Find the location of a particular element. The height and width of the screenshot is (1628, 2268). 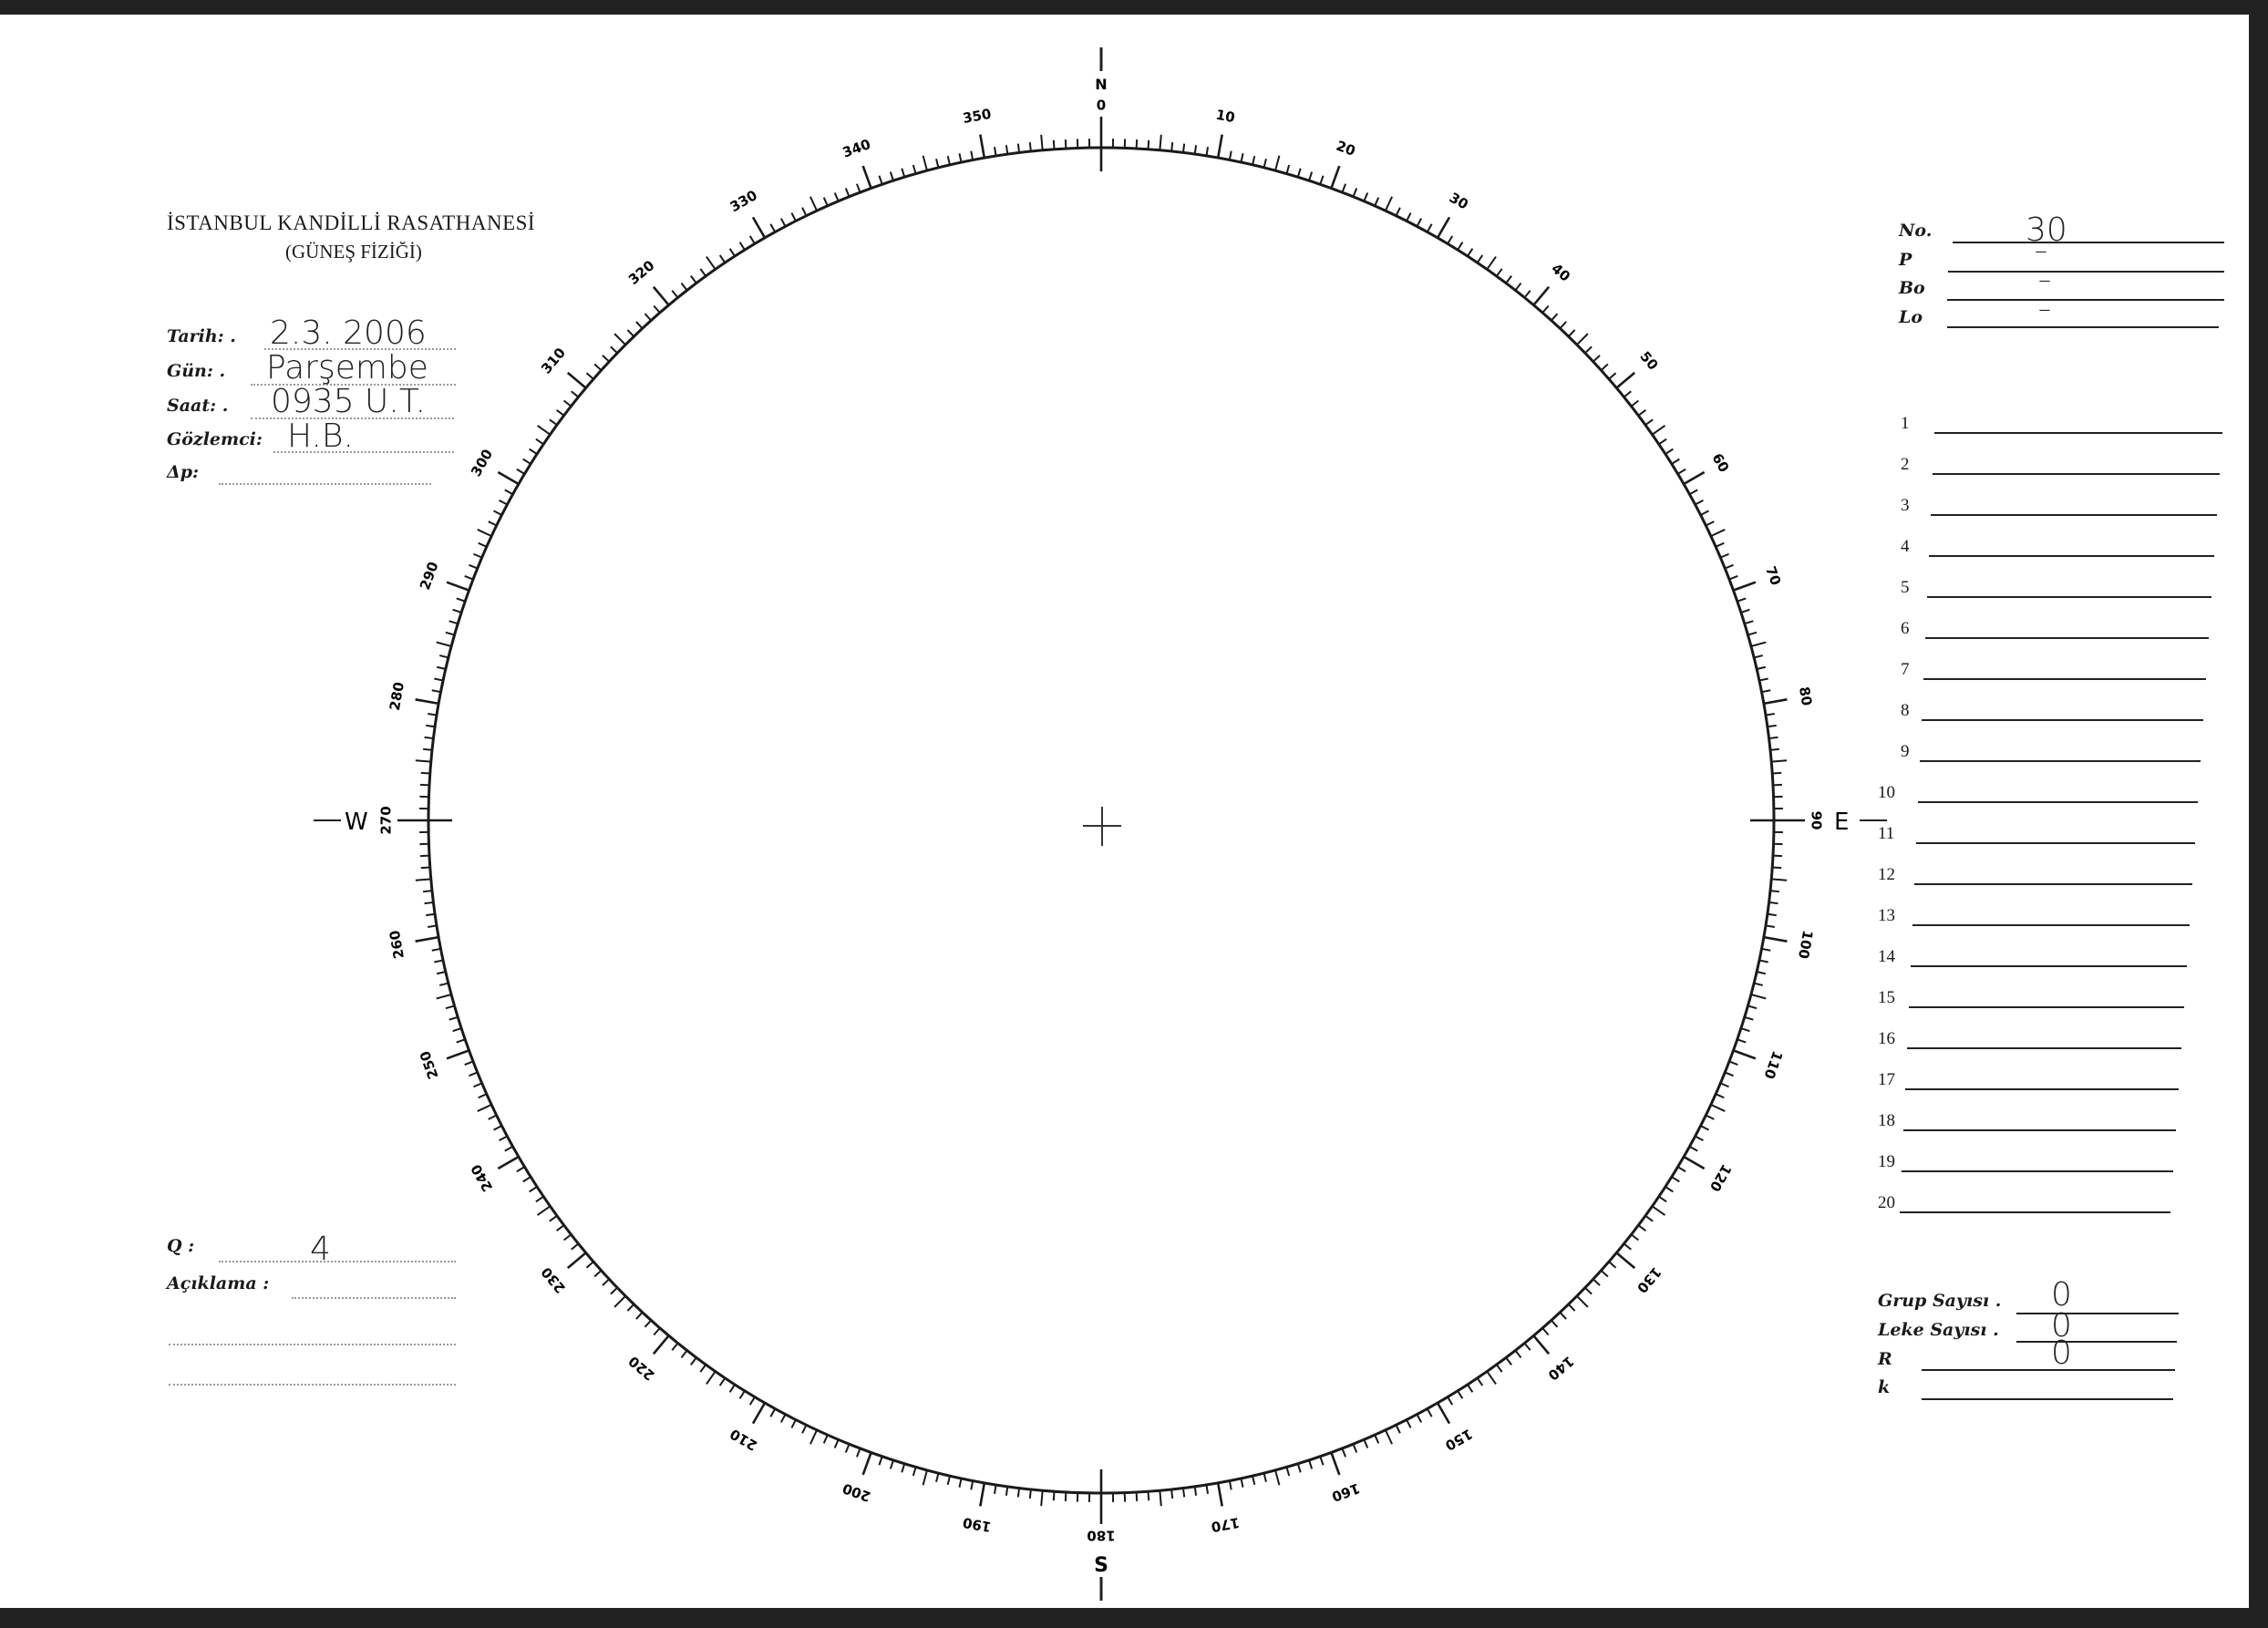

bo-field is located at coordinates (2085, 300).